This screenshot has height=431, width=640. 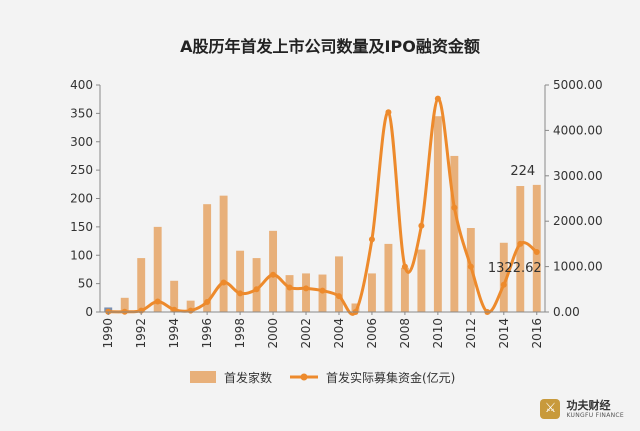 I want to click on x-axis-tick-label: 2010, so click(x=438, y=333).